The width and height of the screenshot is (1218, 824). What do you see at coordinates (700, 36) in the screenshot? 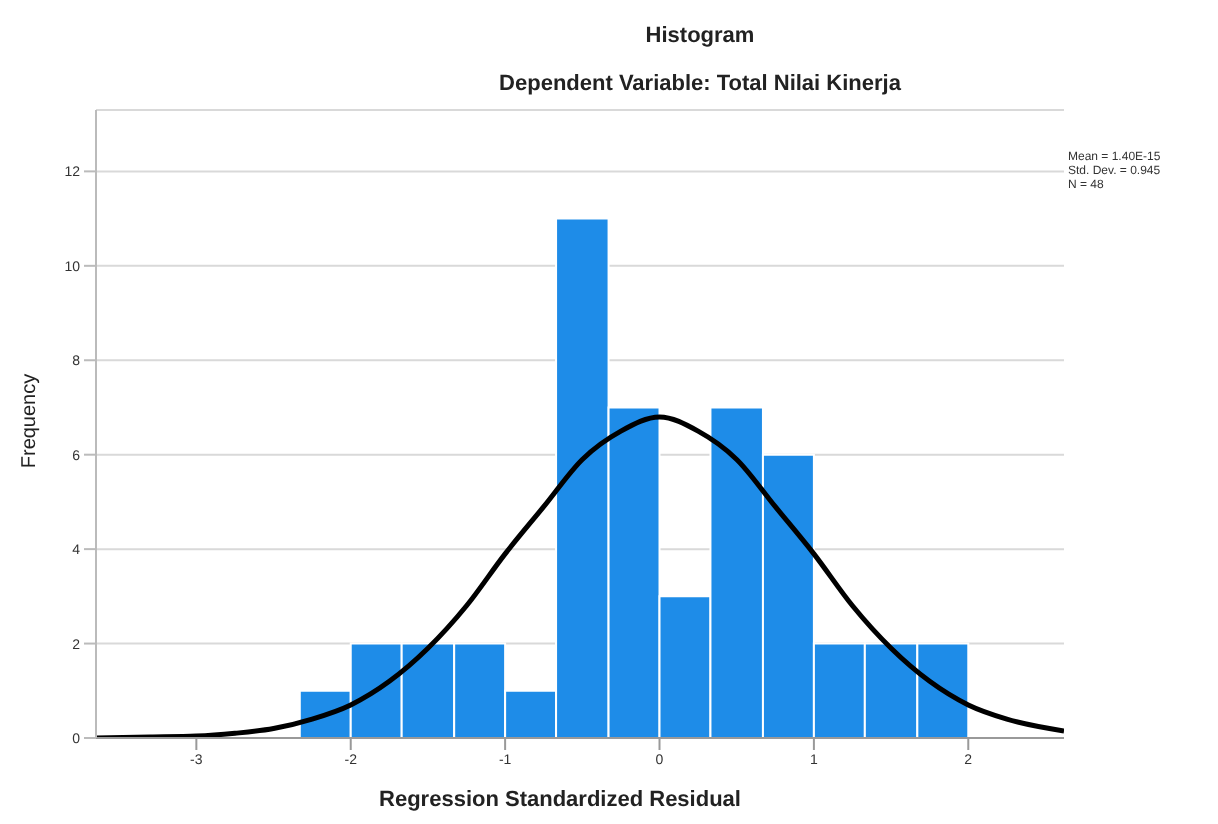
I see `chart-title: Histogram` at bounding box center [700, 36].